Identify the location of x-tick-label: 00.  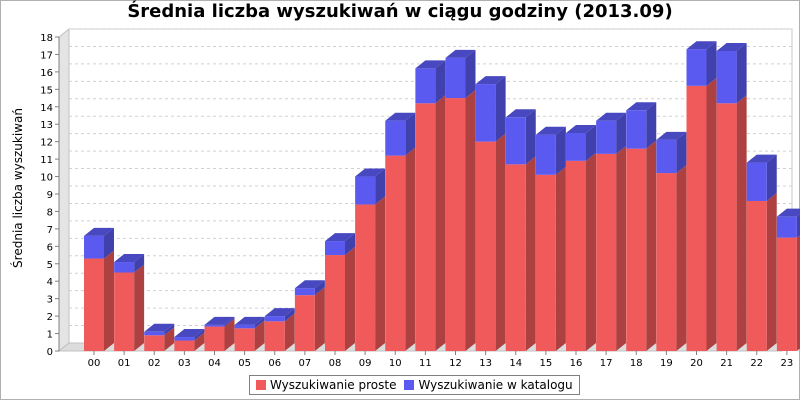
(94, 363).